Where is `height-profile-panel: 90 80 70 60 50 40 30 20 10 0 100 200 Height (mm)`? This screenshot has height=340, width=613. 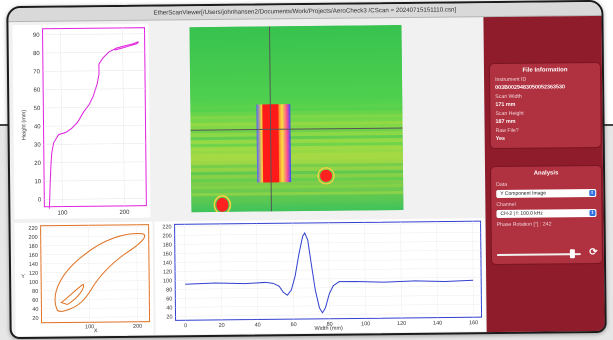 height-profile-panel: 90 80 70 60 50 40 30 20 10 0 100 200 Height (mm) is located at coordinates (81, 121).